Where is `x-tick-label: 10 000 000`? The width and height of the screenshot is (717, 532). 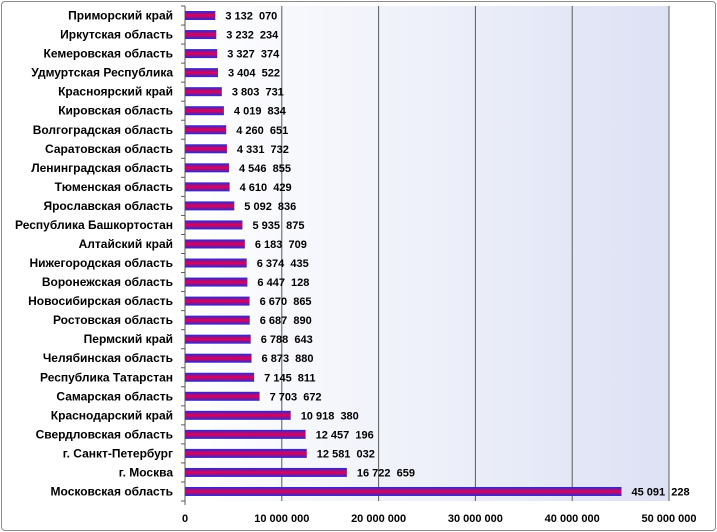 x-tick-label: 10 000 000 is located at coordinates (281, 519).